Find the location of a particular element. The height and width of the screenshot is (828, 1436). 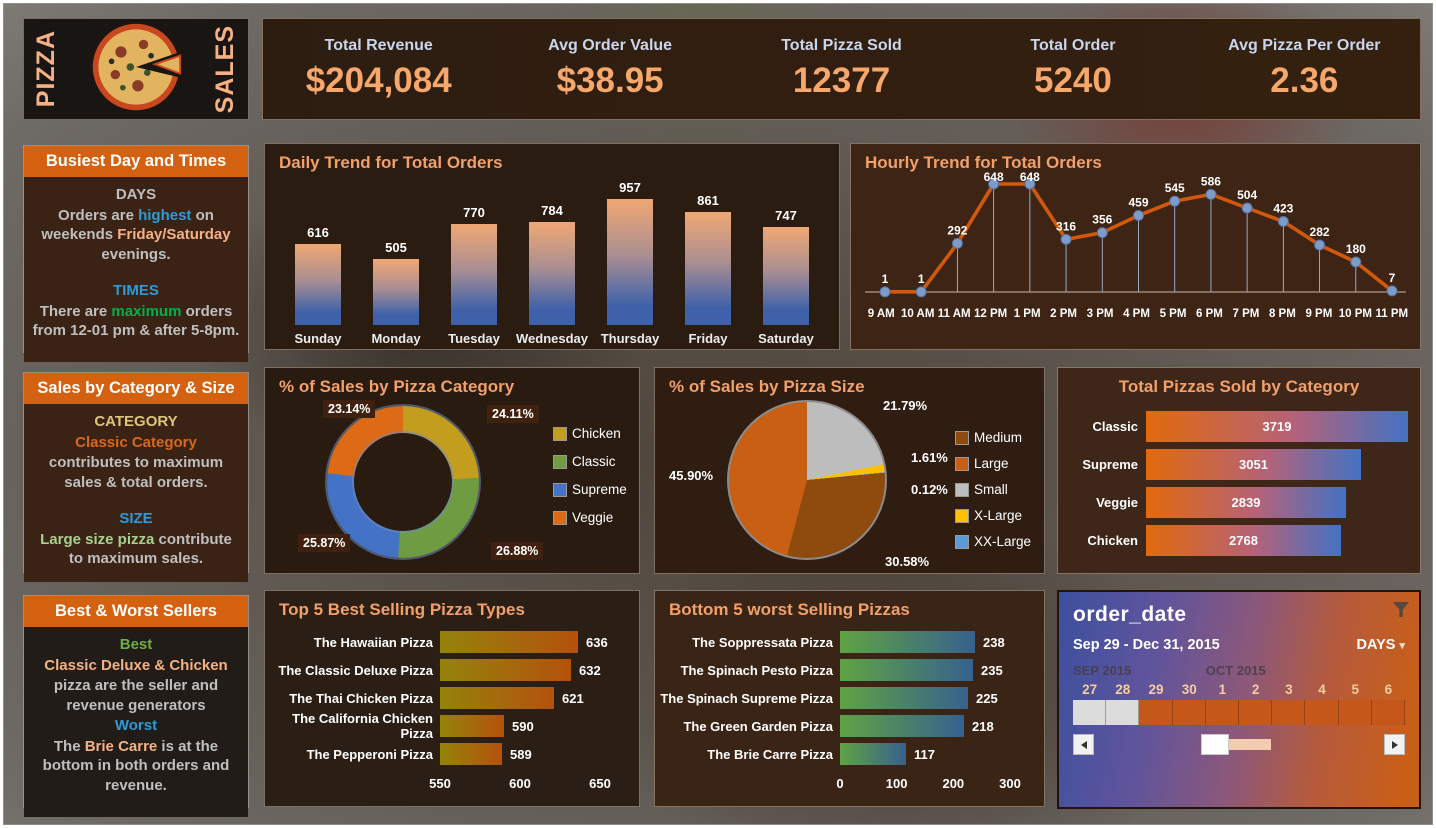

bar-category-label: Classic is located at coordinates (1115, 426).